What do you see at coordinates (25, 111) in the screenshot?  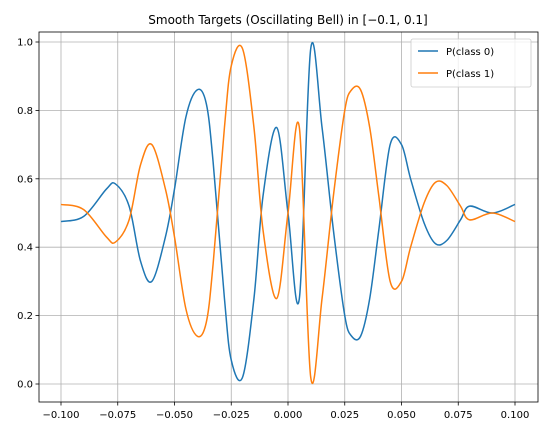 I see `y-tick-label: 0.8` at bounding box center [25, 111].